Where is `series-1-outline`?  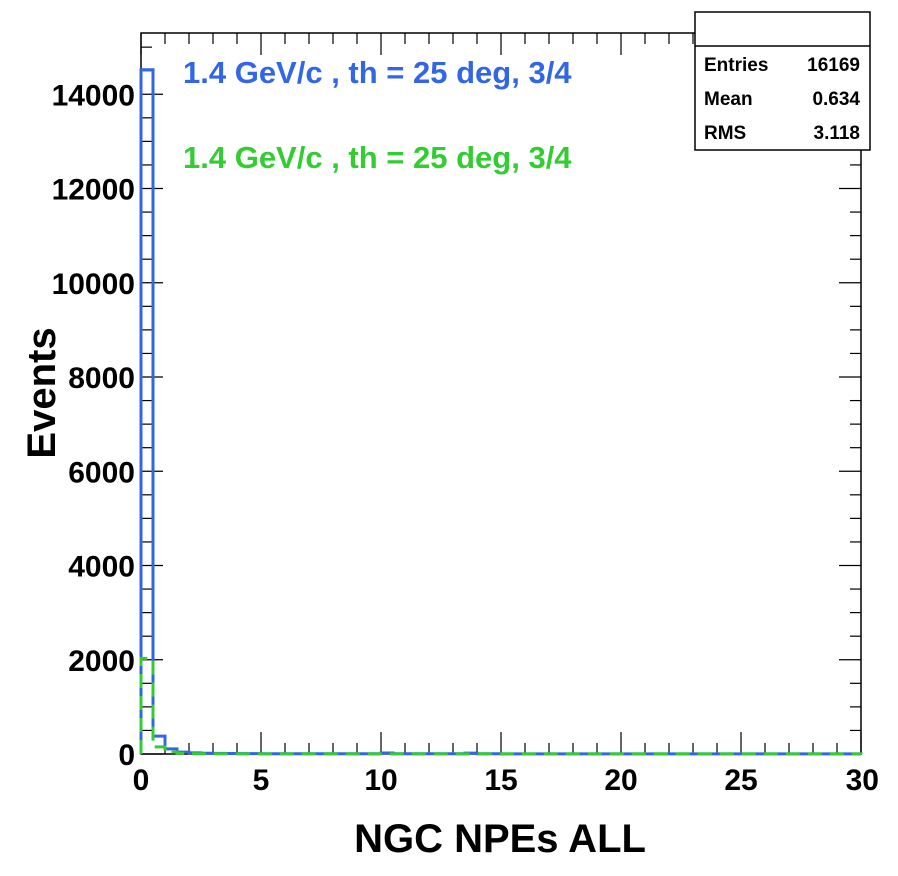
series-1-outline is located at coordinates (501, 706).